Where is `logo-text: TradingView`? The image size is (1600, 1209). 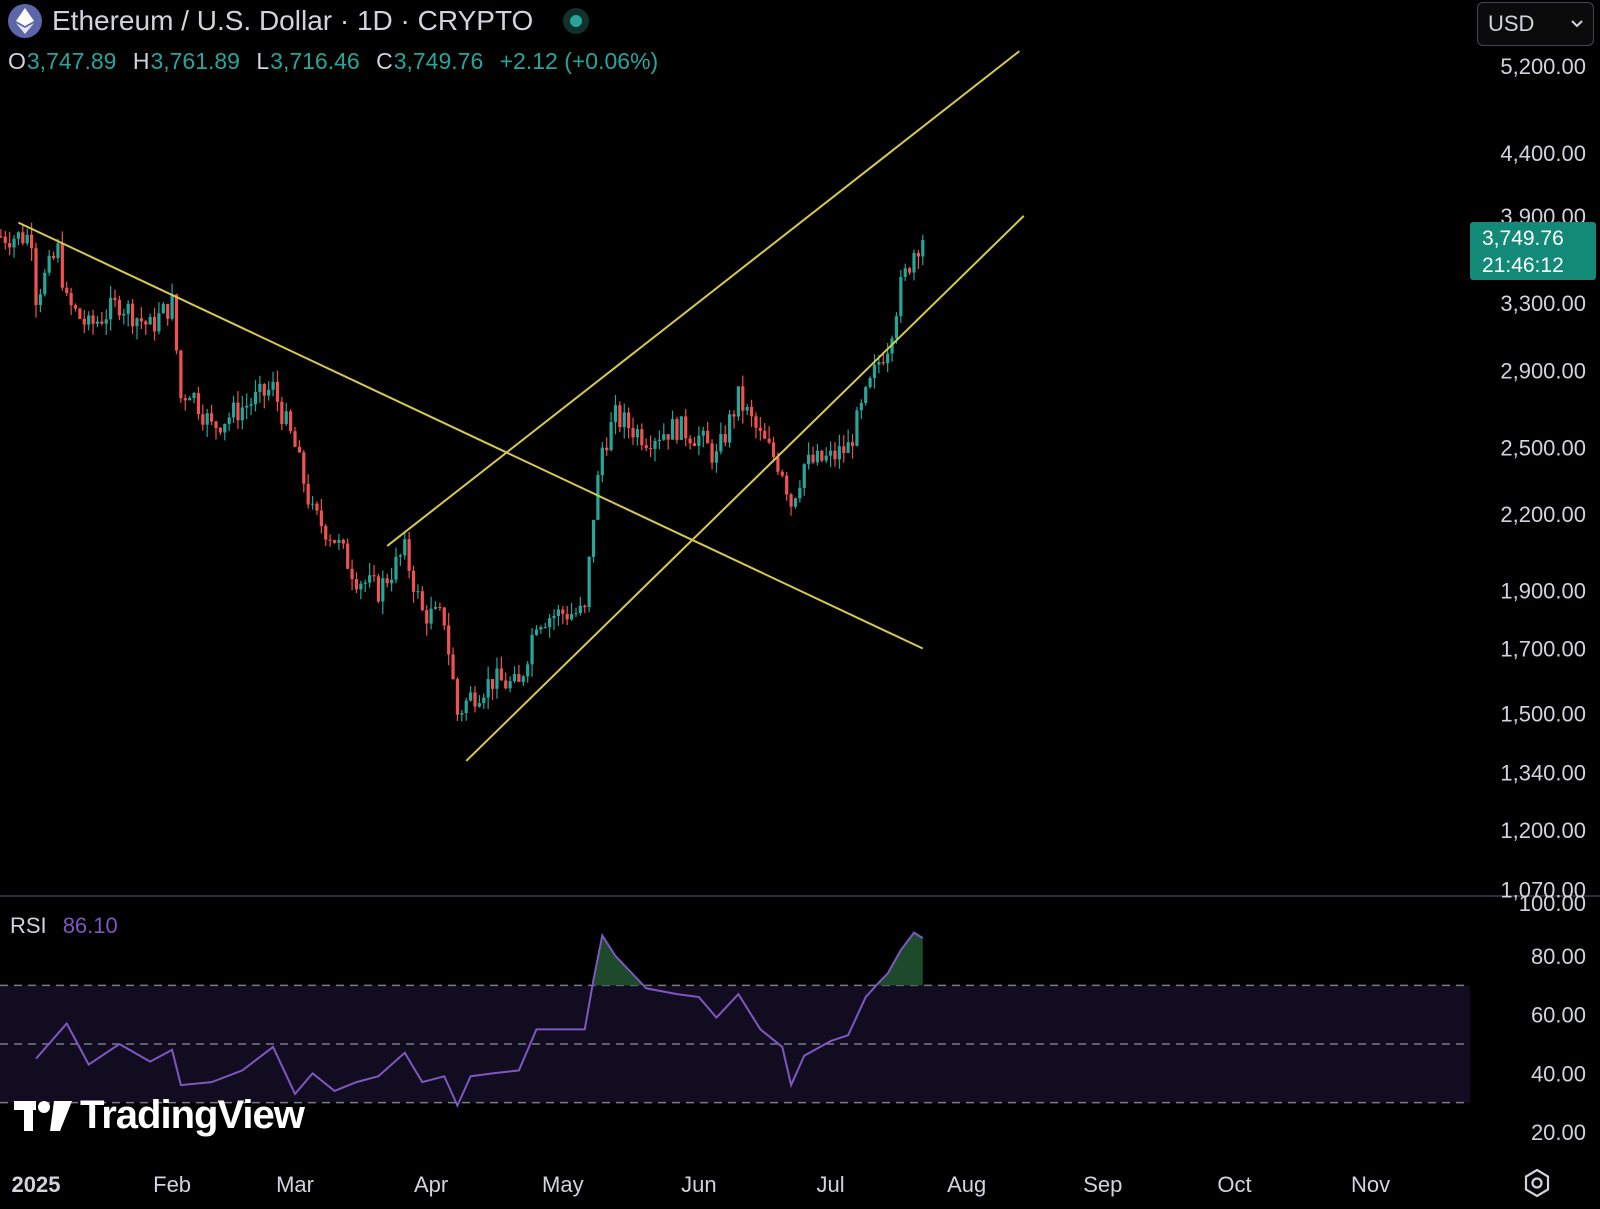 logo-text: TradingView is located at coordinates (192, 1115).